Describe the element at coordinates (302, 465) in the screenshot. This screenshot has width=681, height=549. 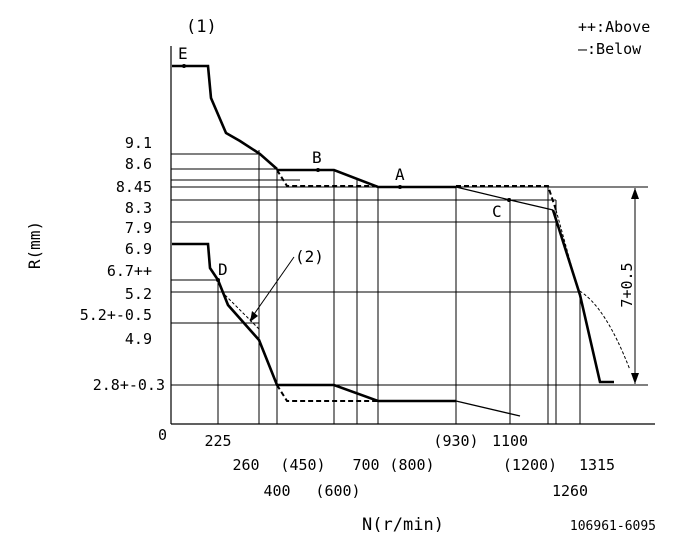
I see `x-tick-450: (450)` at that location.